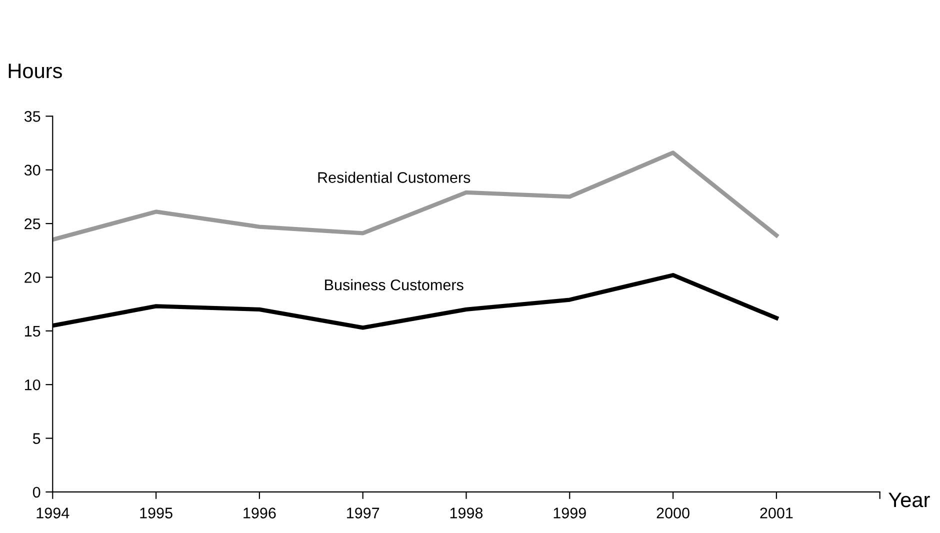  Describe the element at coordinates (260, 513) in the screenshot. I see `x-tick-label: 1996` at that location.